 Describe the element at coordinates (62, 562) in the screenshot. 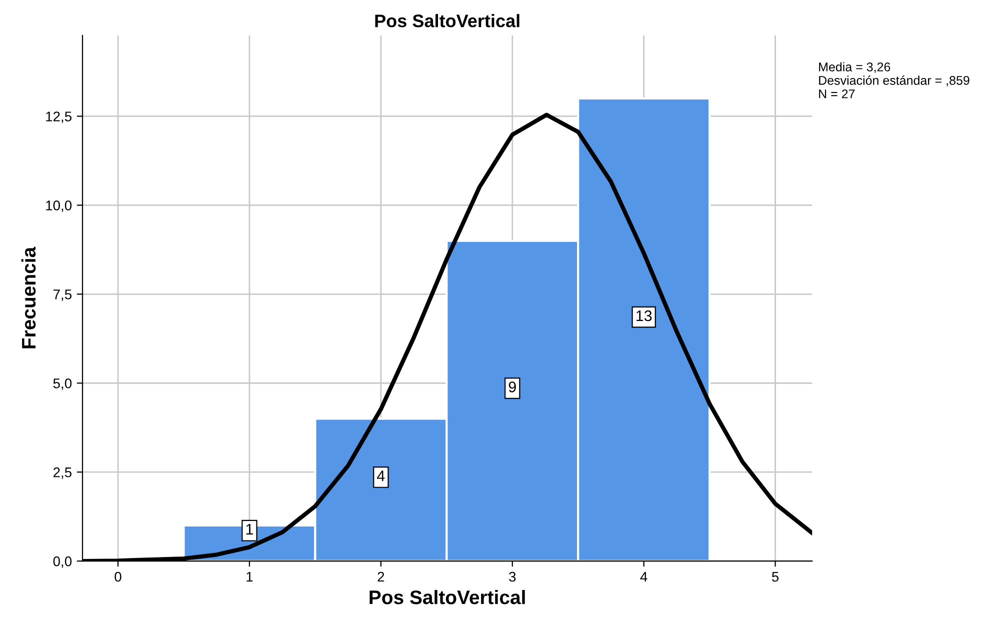

I see `y-tick-label: 0,0` at that location.